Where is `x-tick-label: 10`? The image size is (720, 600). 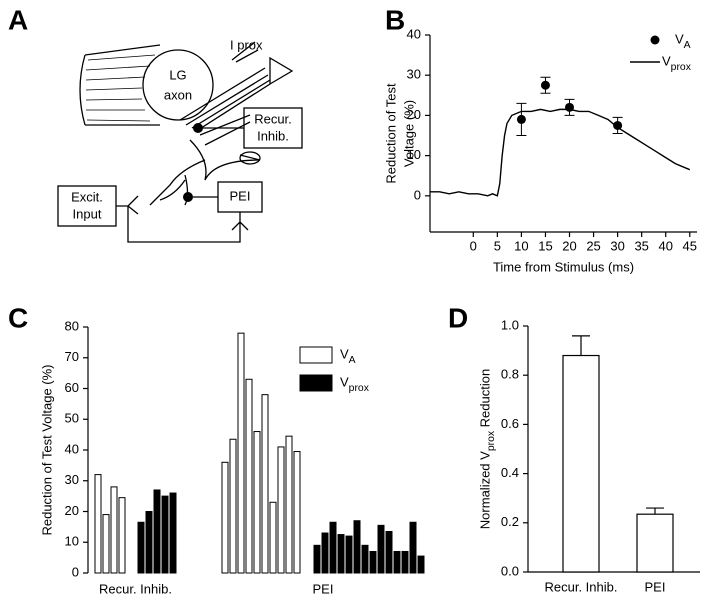 x-tick-label: 10 is located at coordinates (521, 245).